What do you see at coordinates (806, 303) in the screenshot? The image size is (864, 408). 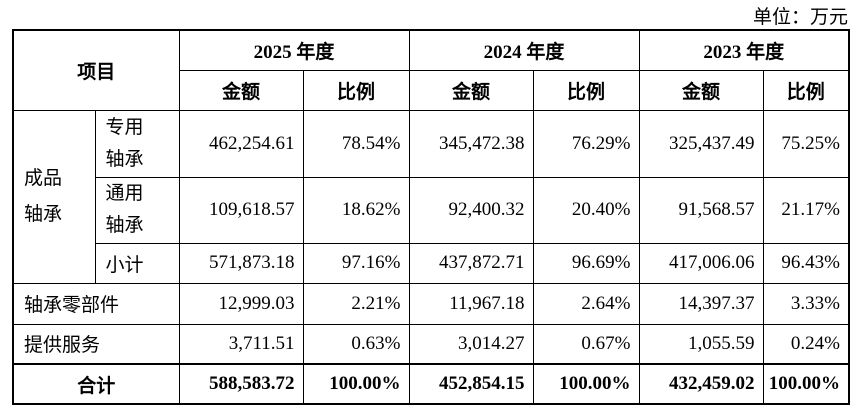 I see `cell-ratio: 3.33%` at bounding box center [806, 303].